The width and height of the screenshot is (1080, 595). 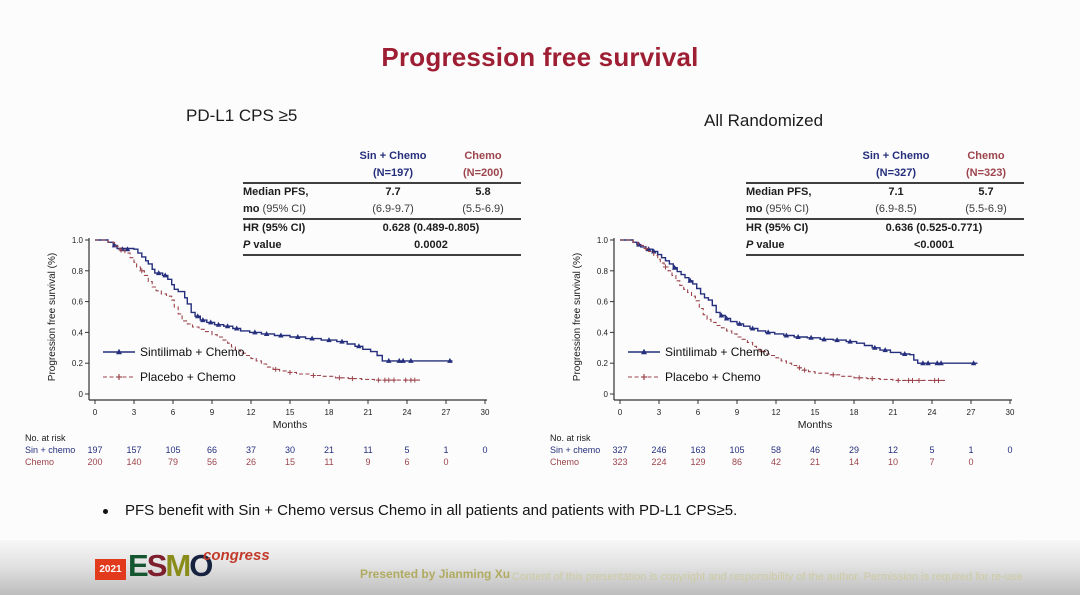 I want to click on risk-value: 56, so click(x=211, y=462).